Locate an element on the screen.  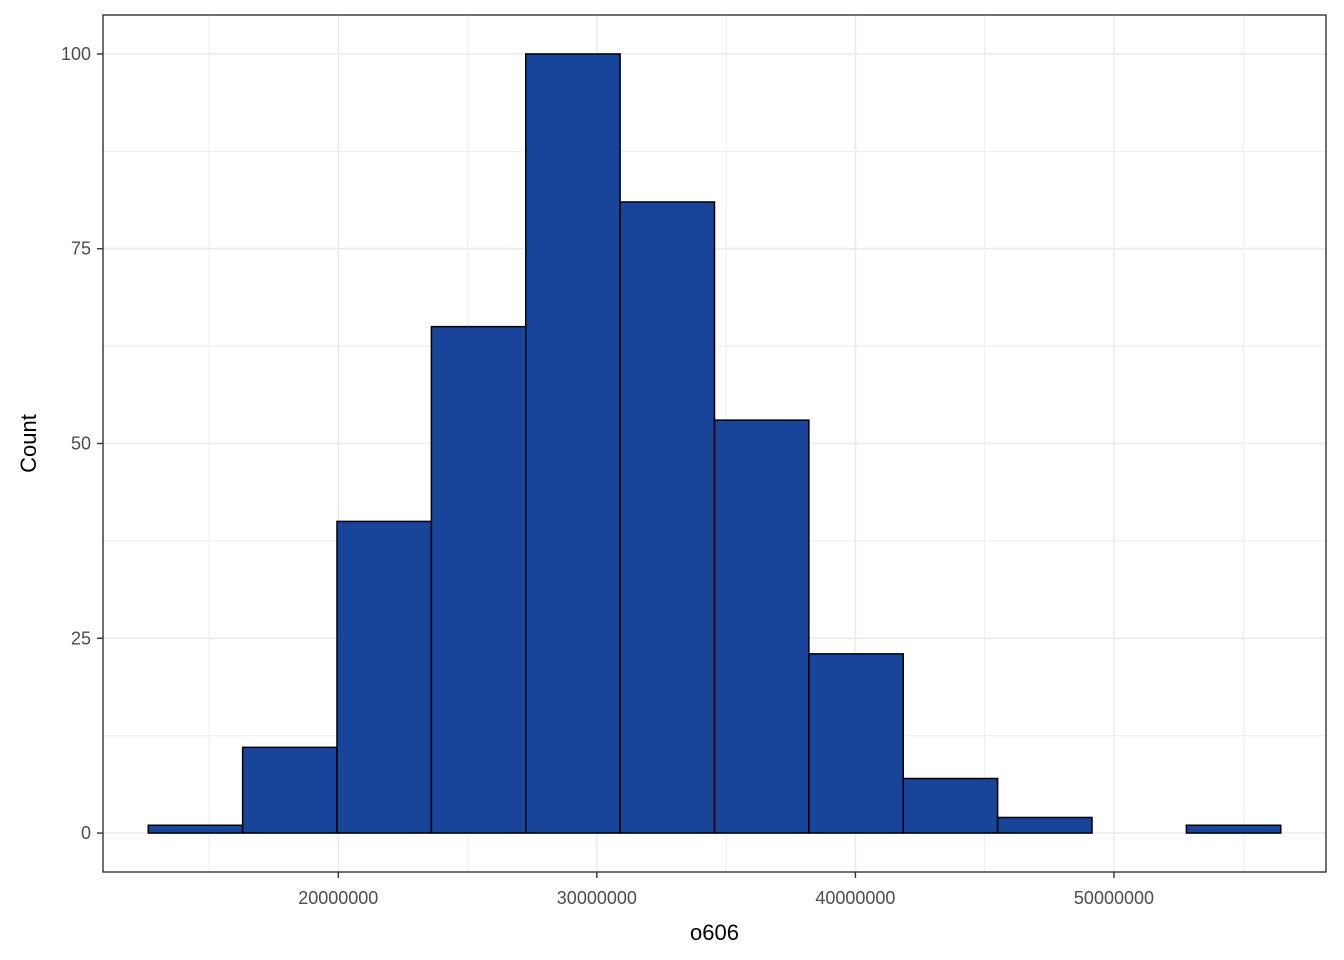
y-tick-label: 0 is located at coordinates (86, 833).